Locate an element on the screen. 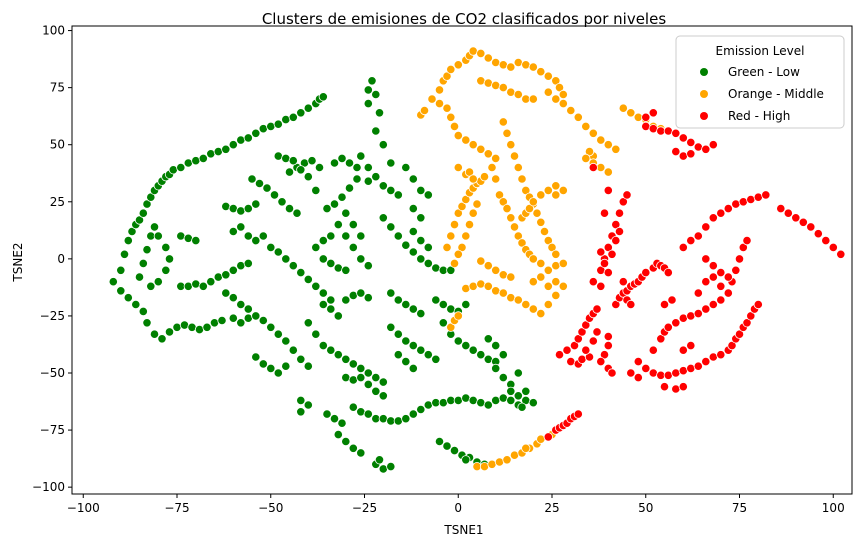 The height and width of the screenshot is (547, 862). x-tick-label: −75 is located at coordinates (176, 508).